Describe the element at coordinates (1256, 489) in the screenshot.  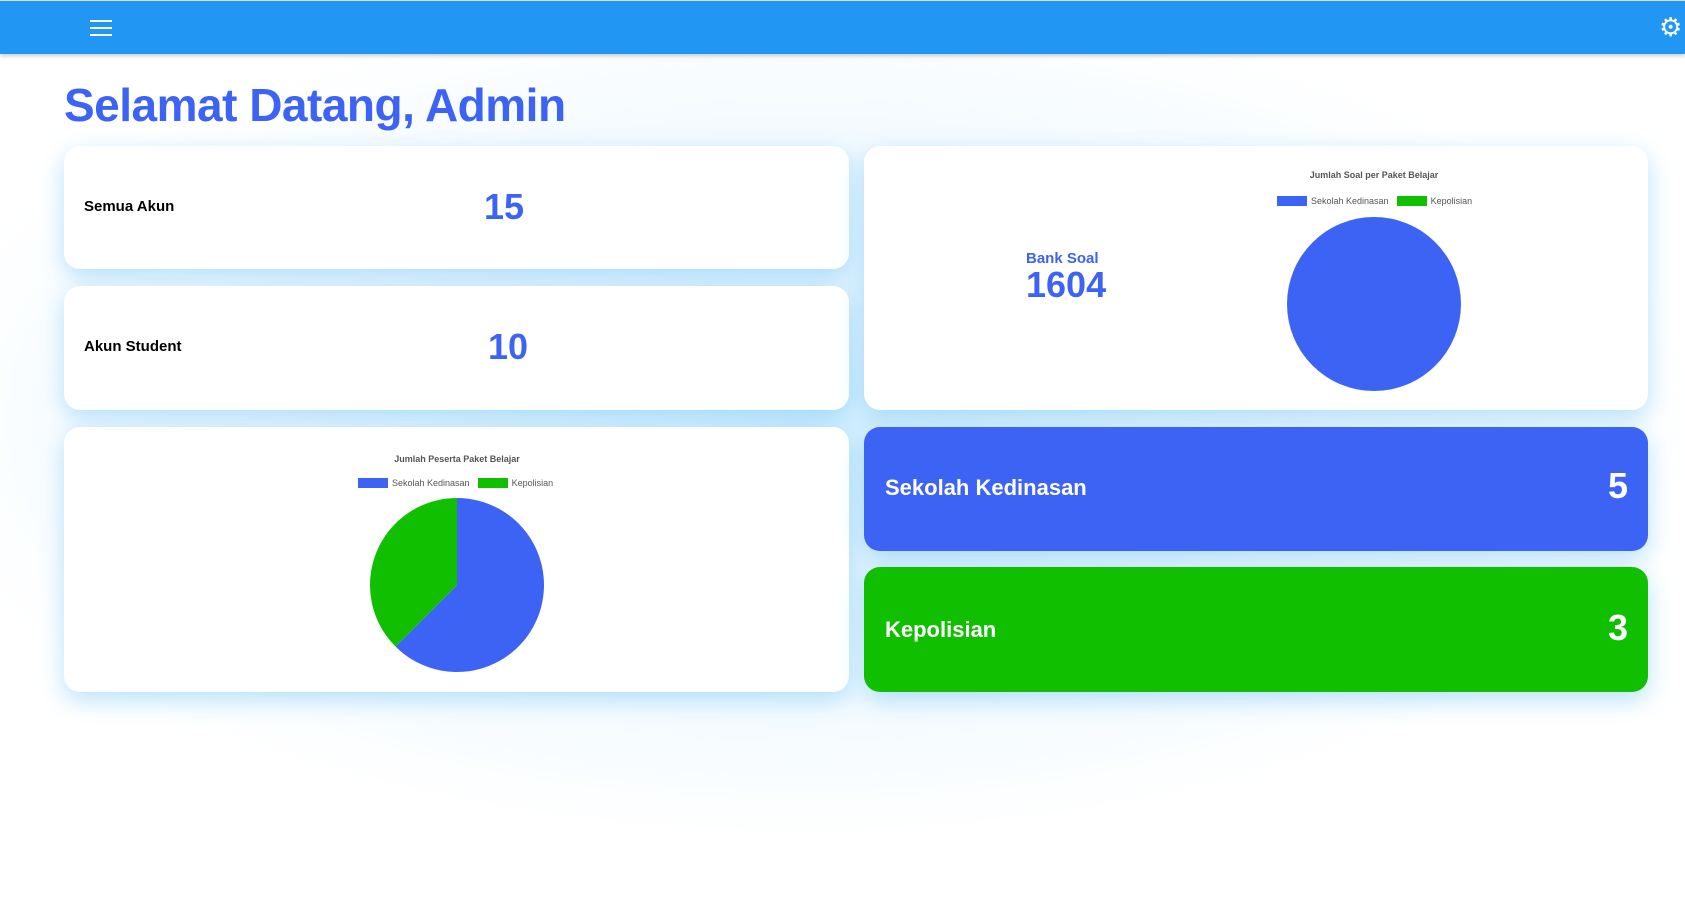
I see `sekolah-kedinasan-card: Sekolah Kedinasan 5` at that location.